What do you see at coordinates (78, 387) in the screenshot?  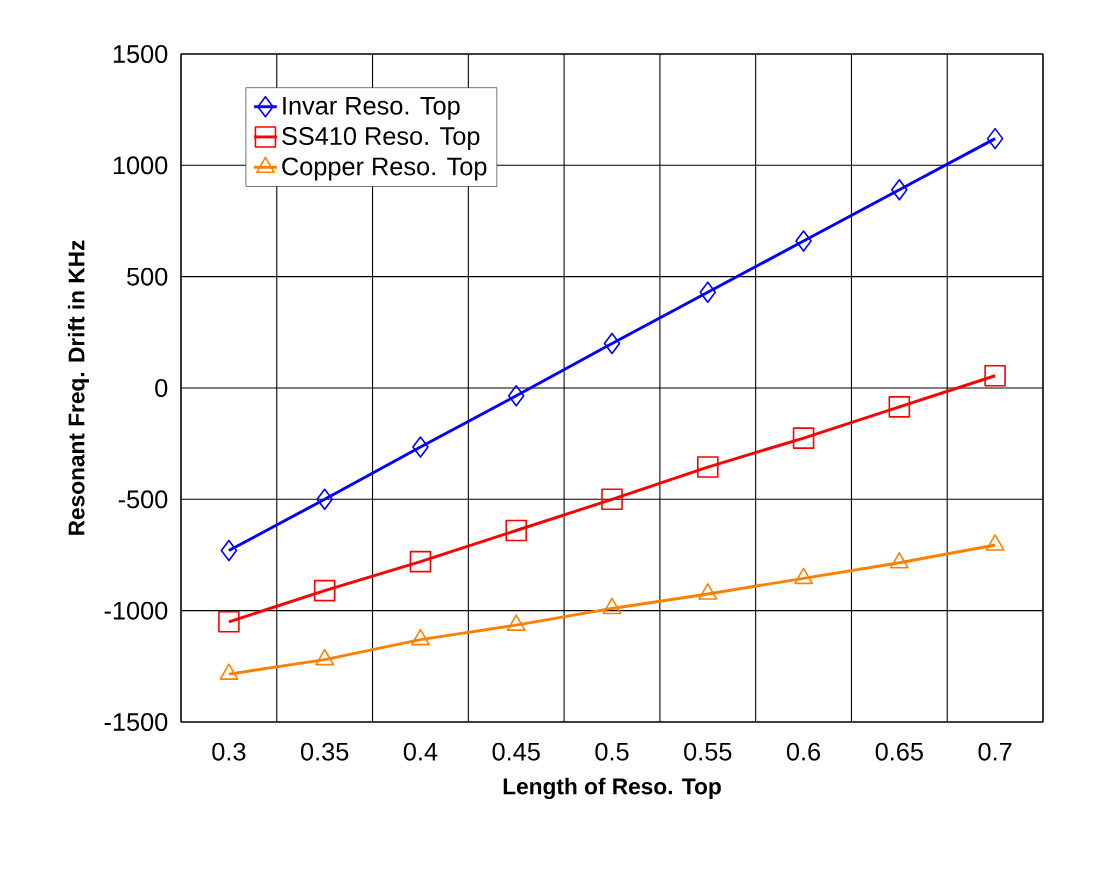 I see `y-axis-title: Resonant Freq. Drift in KHz` at bounding box center [78, 387].